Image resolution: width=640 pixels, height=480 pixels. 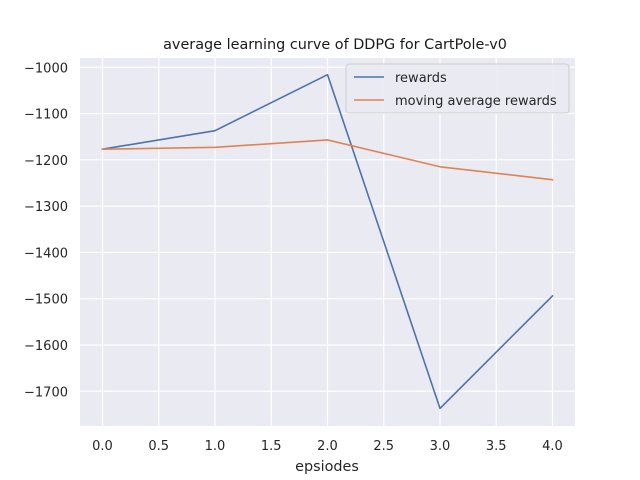 What do you see at coordinates (327, 446) in the screenshot?
I see `x-tick-label: 2.0` at bounding box center [327, 446].